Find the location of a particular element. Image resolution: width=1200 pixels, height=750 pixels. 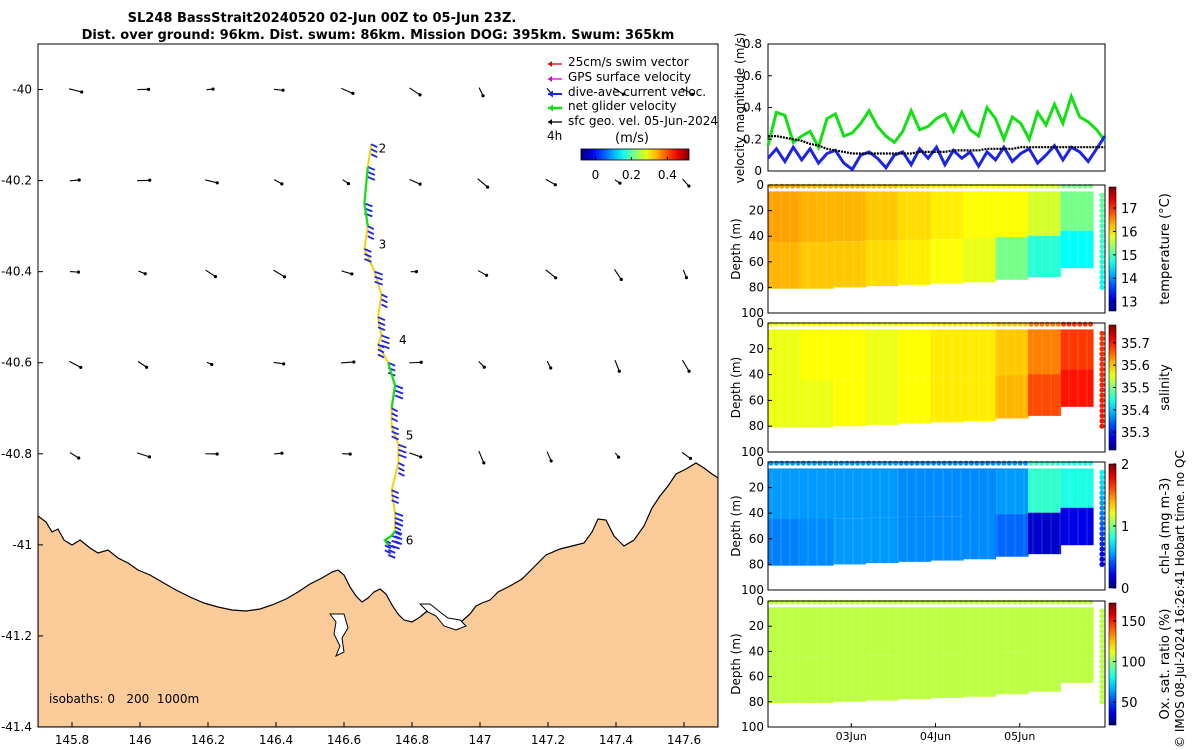

colorbar-tick-label: 50 is located at coordinates (1129, 703).